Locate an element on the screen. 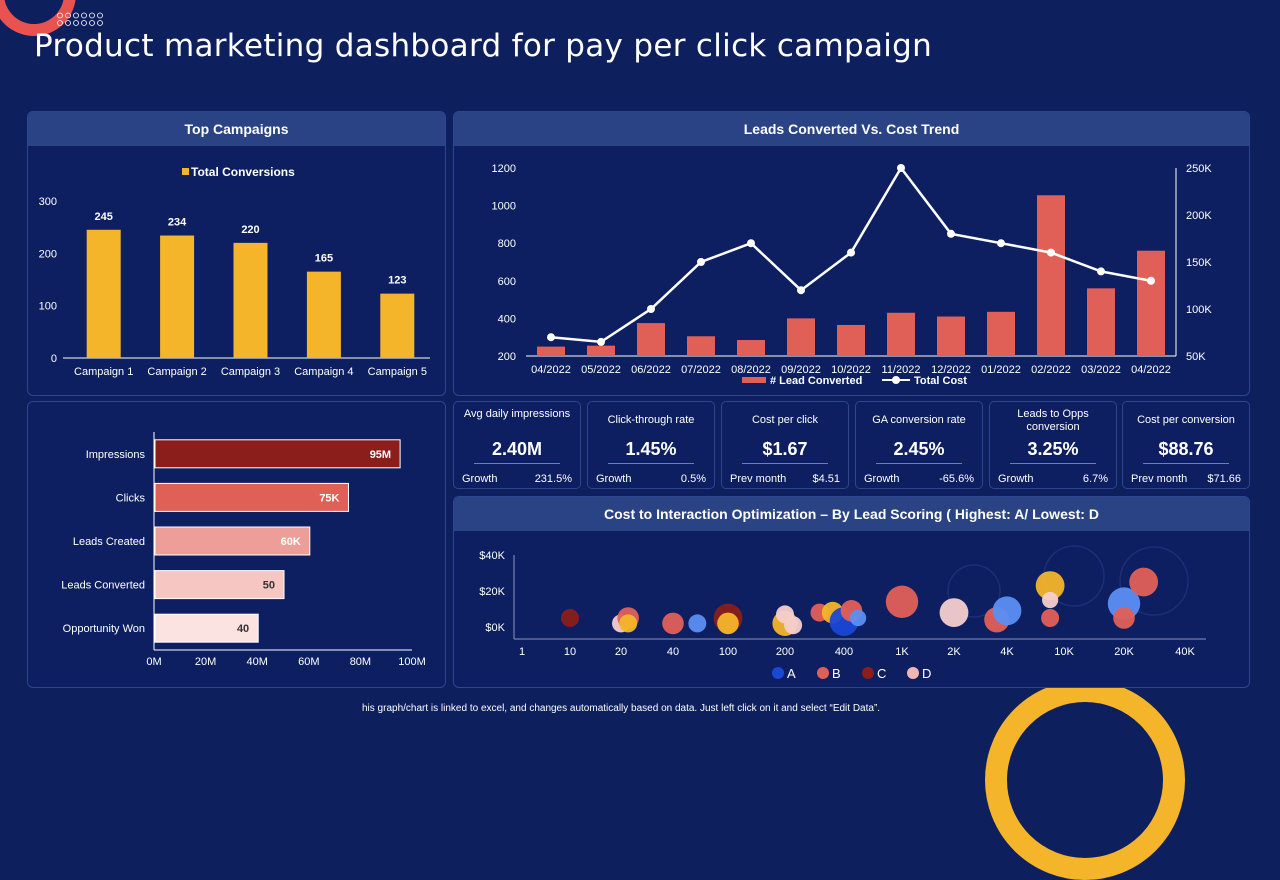 Image resolution: width=1280 pixels, height=880 pixels. y-left-tick-label: 200 is located at coordinates (507, 357).